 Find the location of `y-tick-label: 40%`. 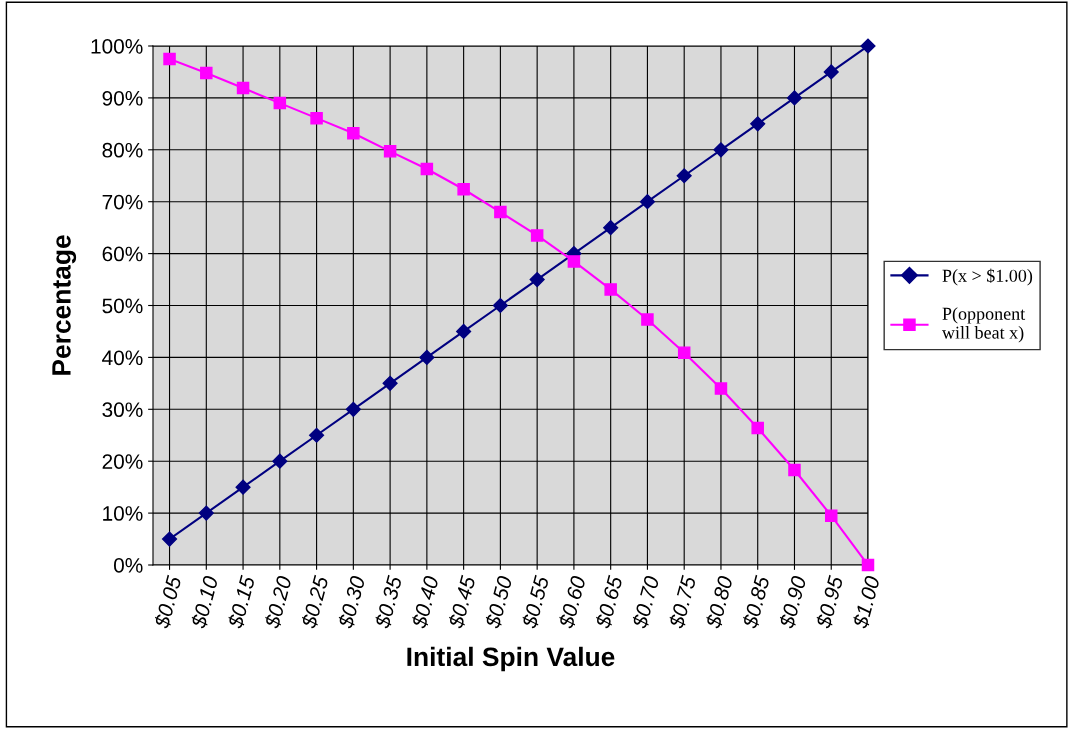

y-tick-label: 40% is located at coordinates (122, 358).